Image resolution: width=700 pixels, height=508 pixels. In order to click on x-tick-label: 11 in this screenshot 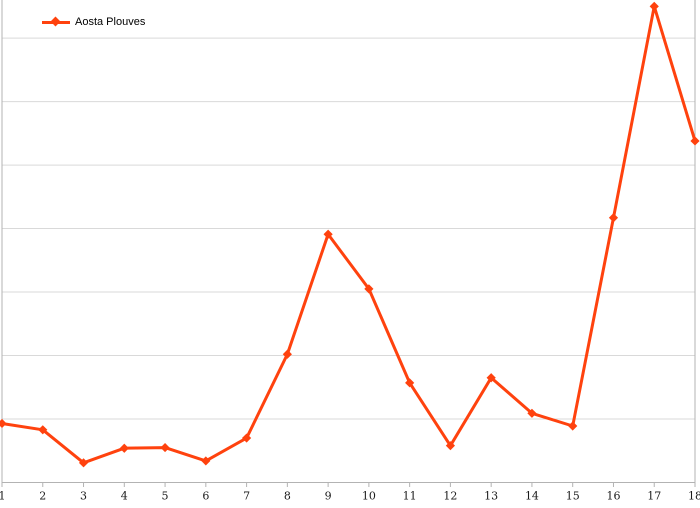, I will do `click(410, 496)`.